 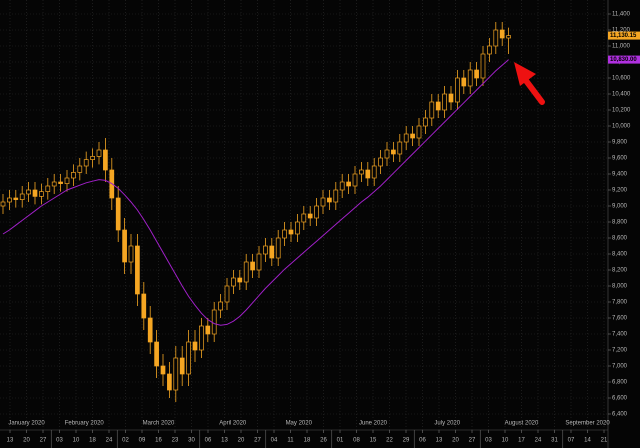 I want to click on price-tag, so click(x=624, y=59).